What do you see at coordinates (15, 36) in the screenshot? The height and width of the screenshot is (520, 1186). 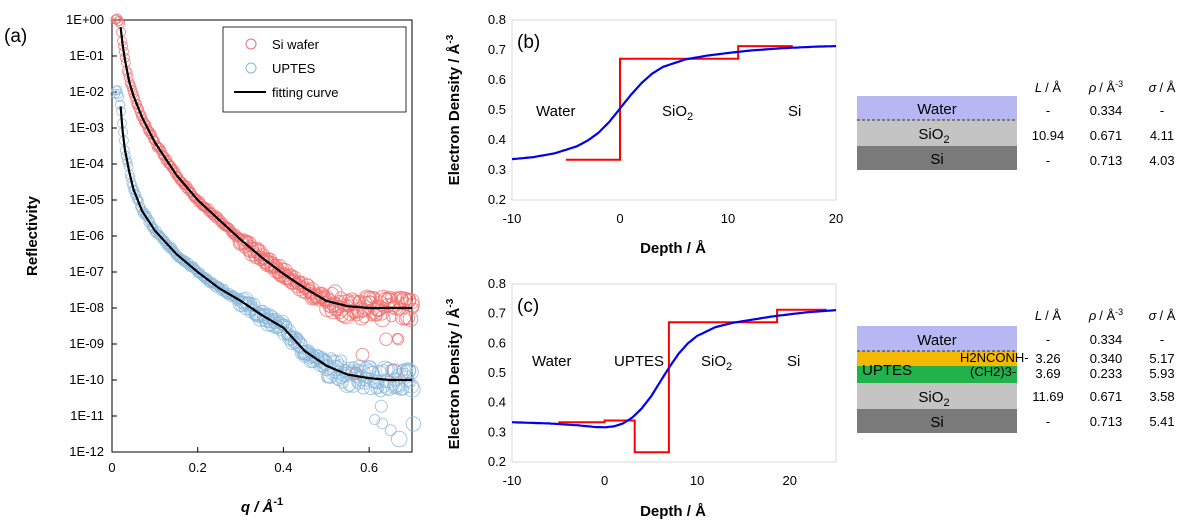 I see `panel-a-label: (a)` at bounding box center [15, 36].